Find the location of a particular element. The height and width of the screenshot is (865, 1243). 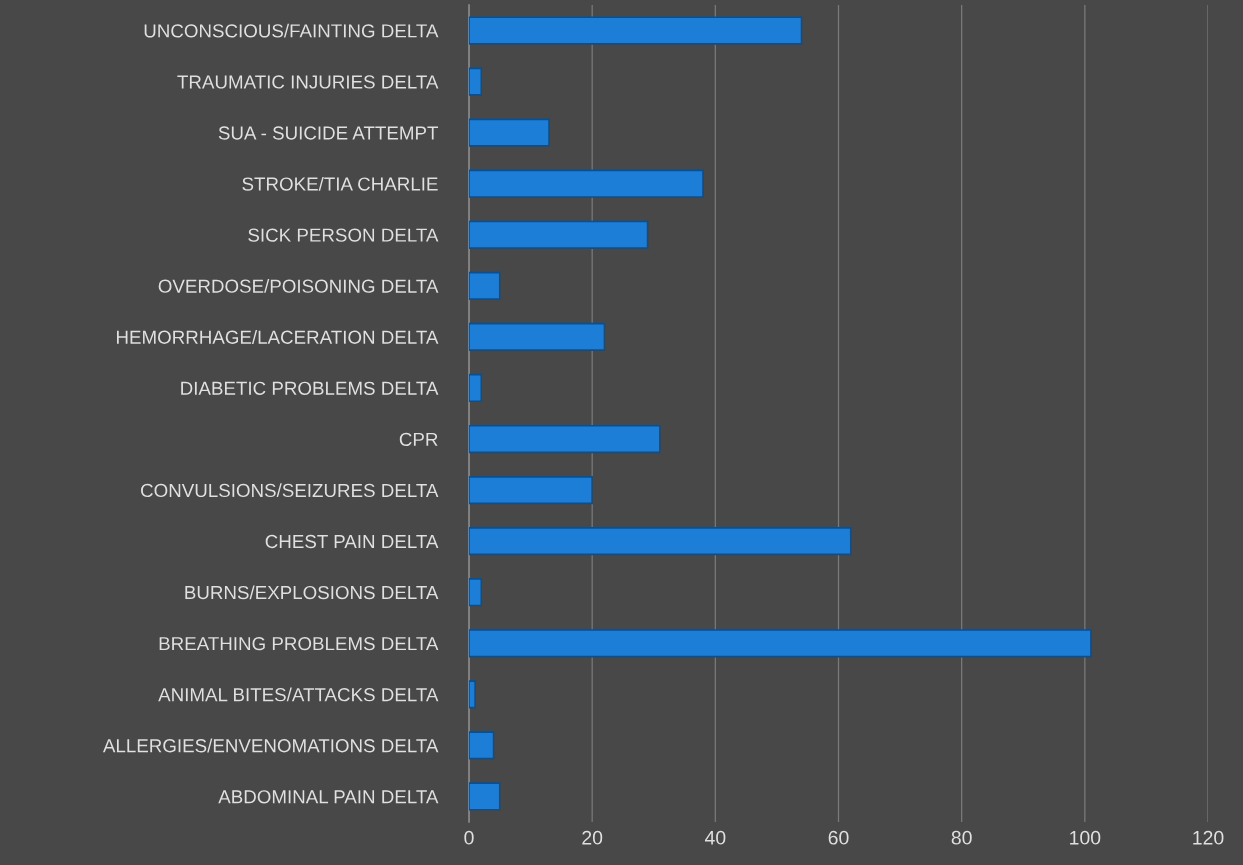

y-tick-label: CPR is located at coordinates (418, 439).